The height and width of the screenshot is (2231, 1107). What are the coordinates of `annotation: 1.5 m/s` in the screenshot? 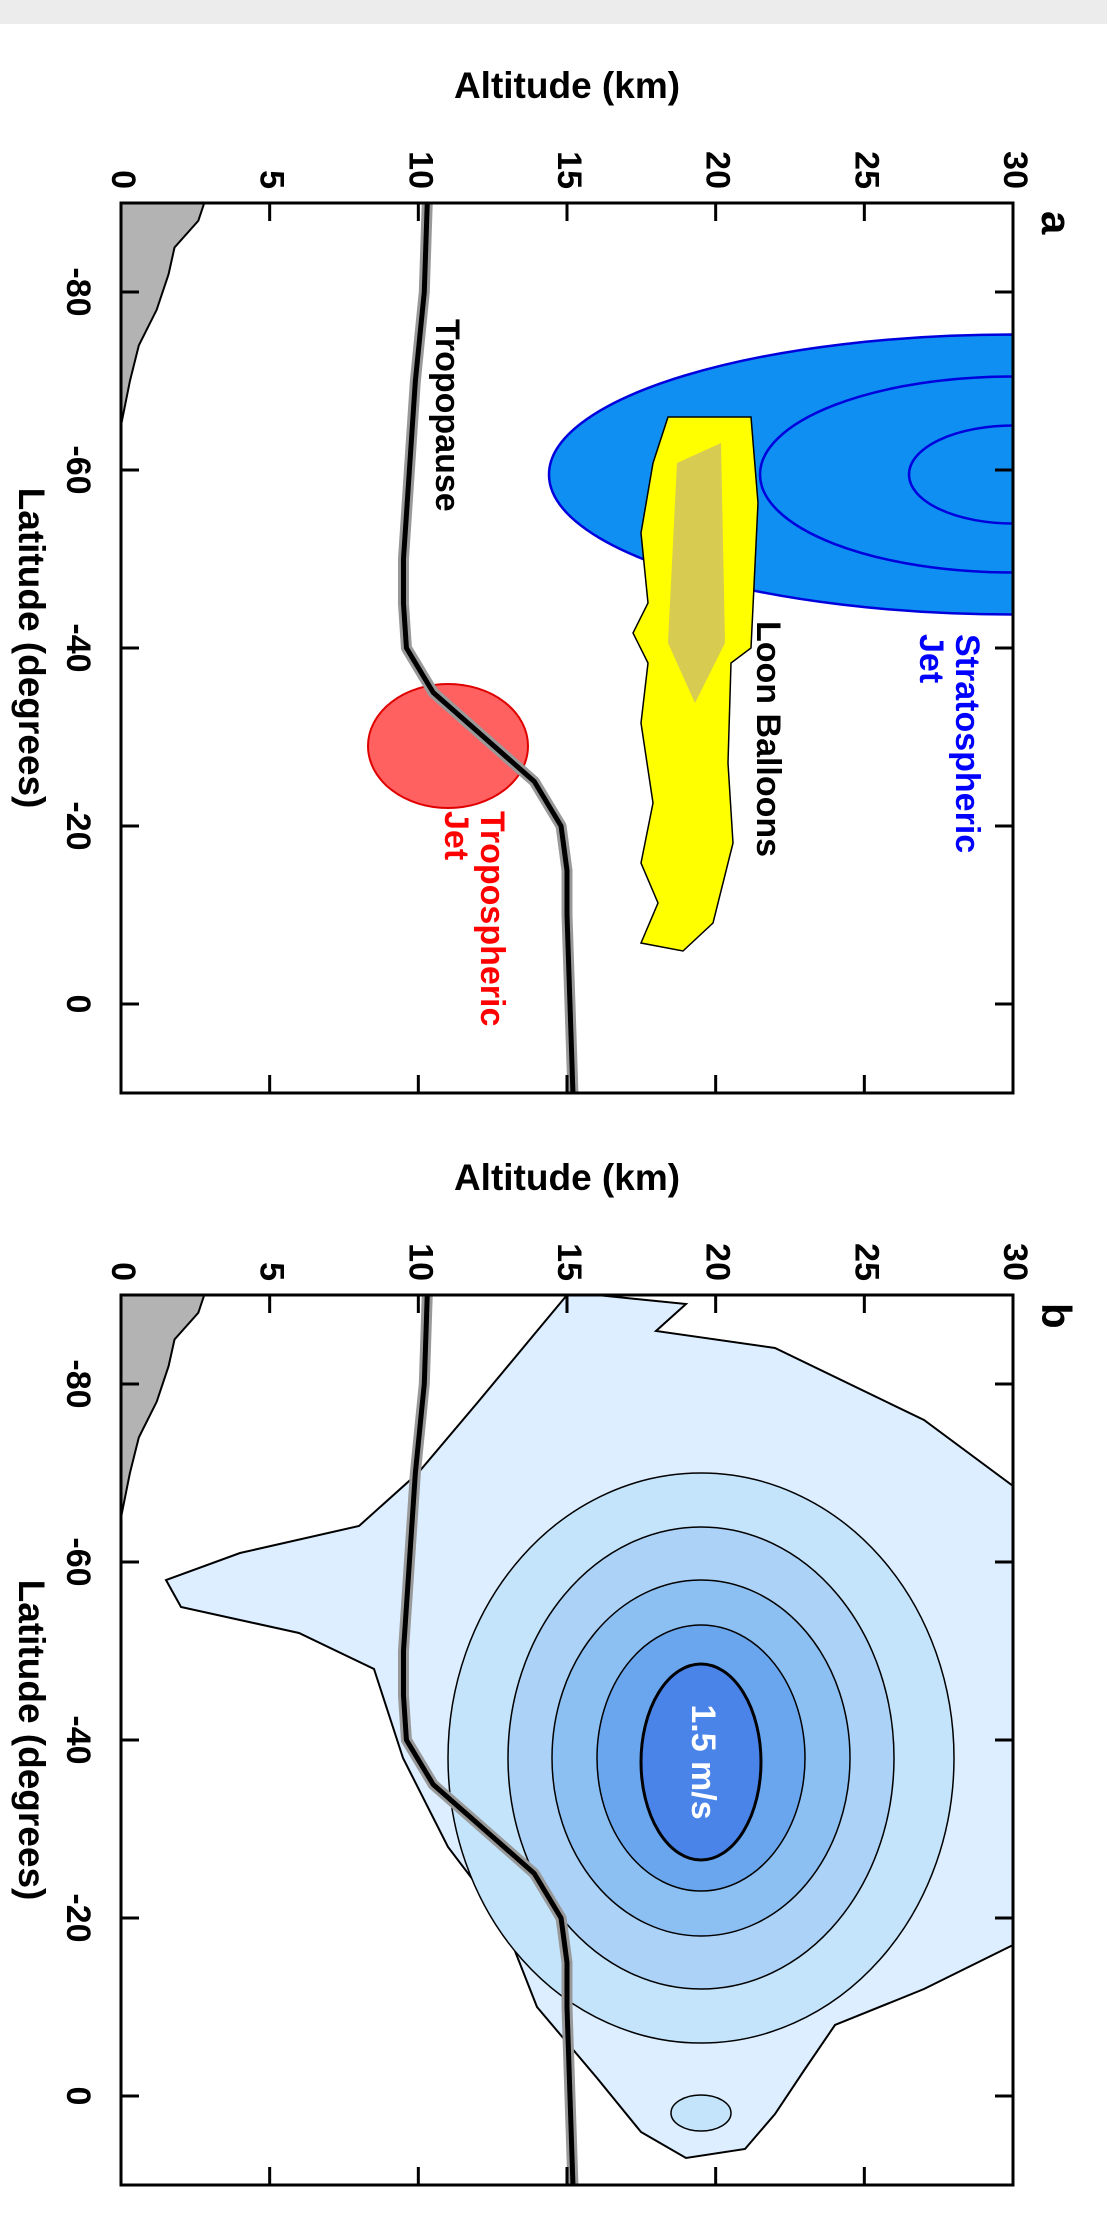 It's located at (703, 1761).